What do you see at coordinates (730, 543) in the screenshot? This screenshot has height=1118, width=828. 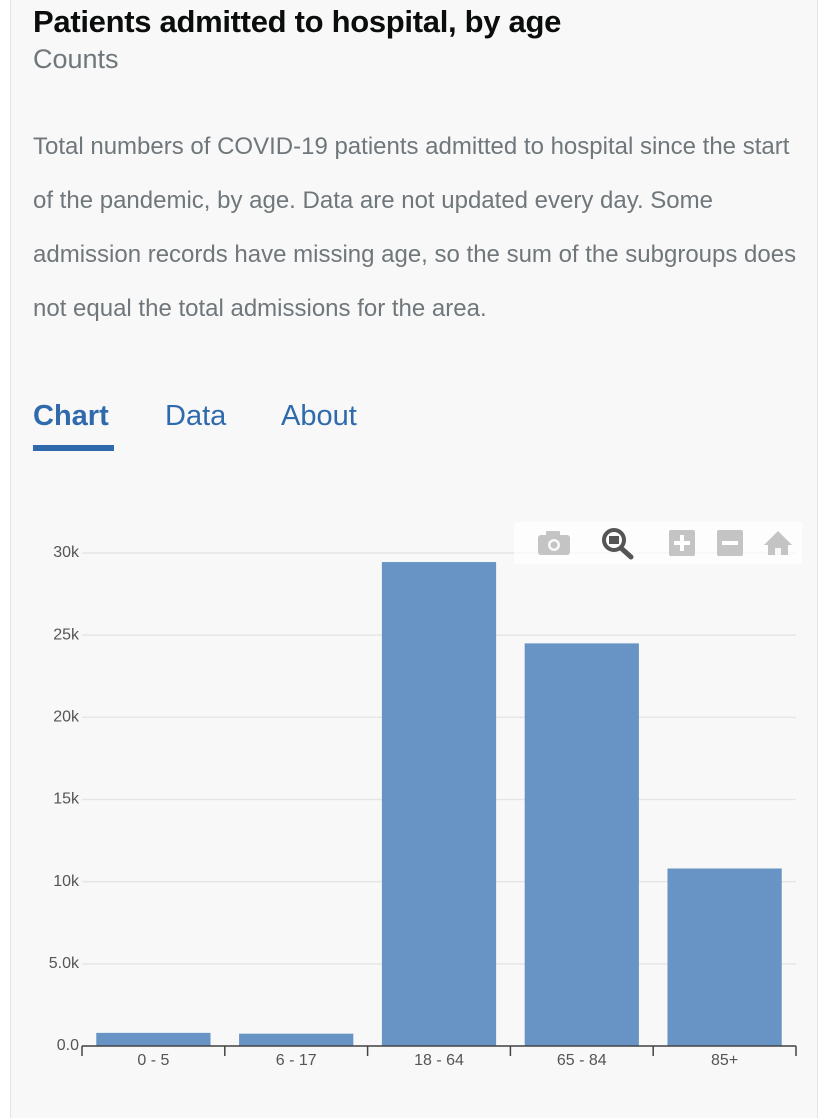 I see `zoom-out-icon` at bounding box center [730, 543].